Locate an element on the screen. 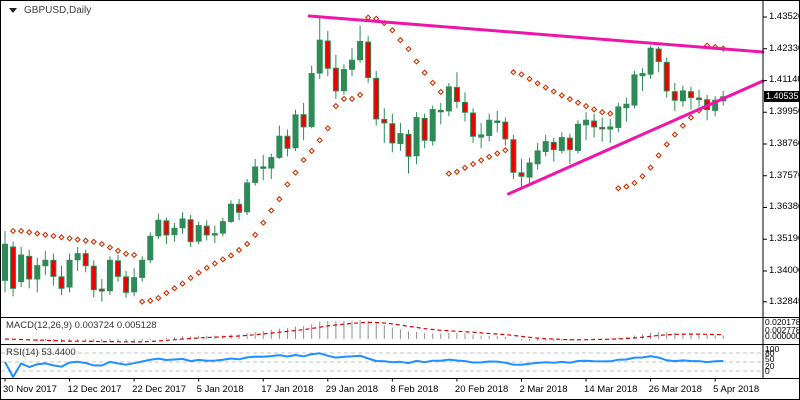 The height and width of the screenshot is (400, 800). rsi-axis-label: 50 is located at coordinates (770, 359).